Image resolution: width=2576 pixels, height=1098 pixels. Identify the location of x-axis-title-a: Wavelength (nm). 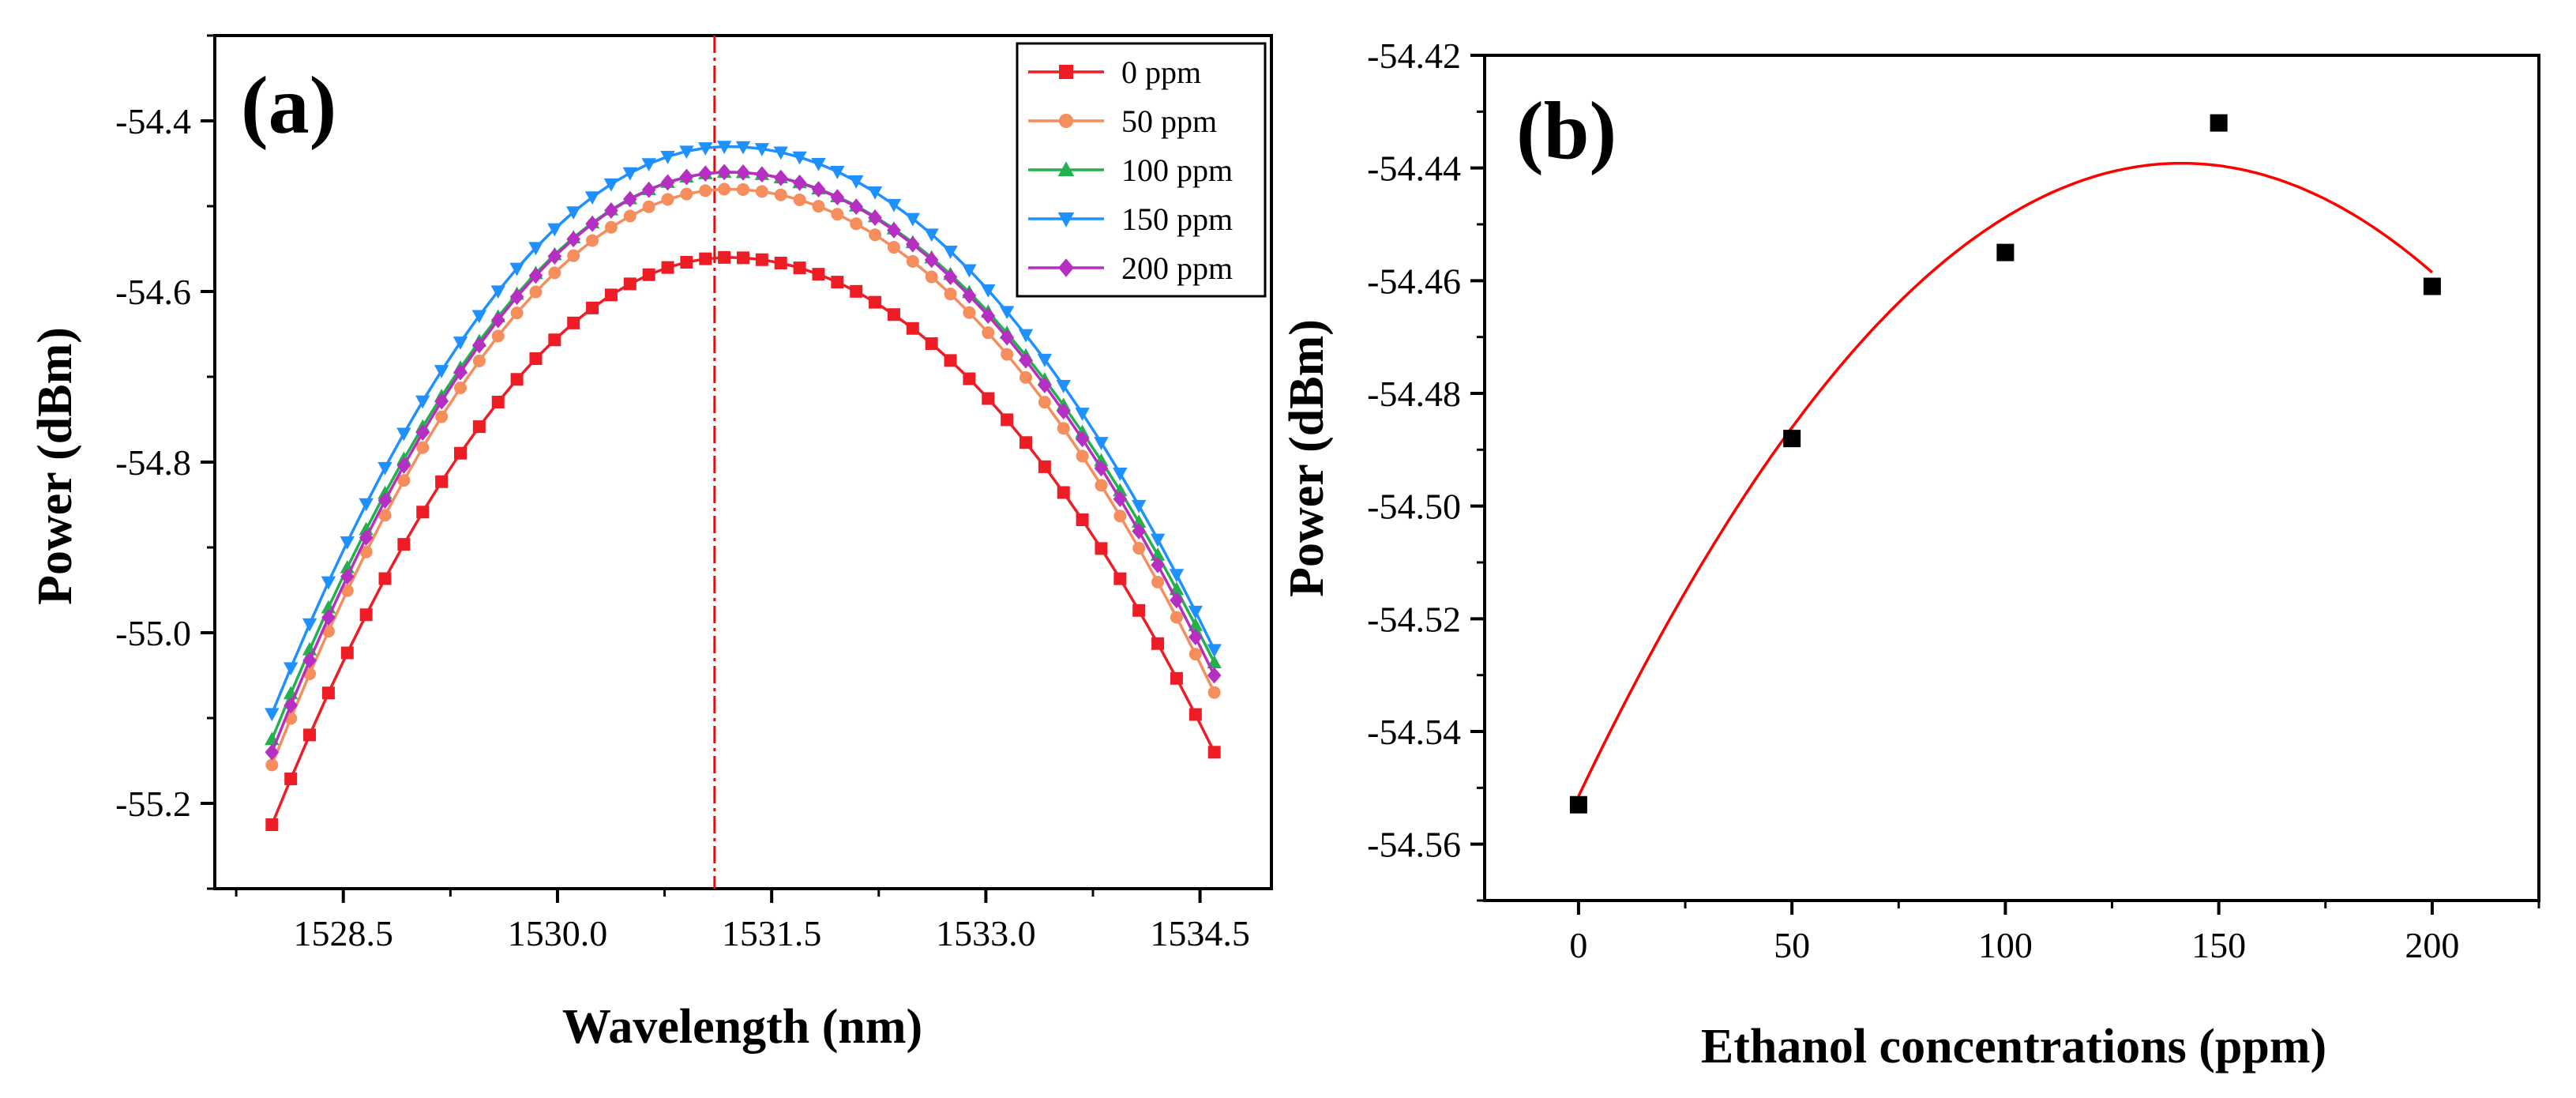
(742, 1027).